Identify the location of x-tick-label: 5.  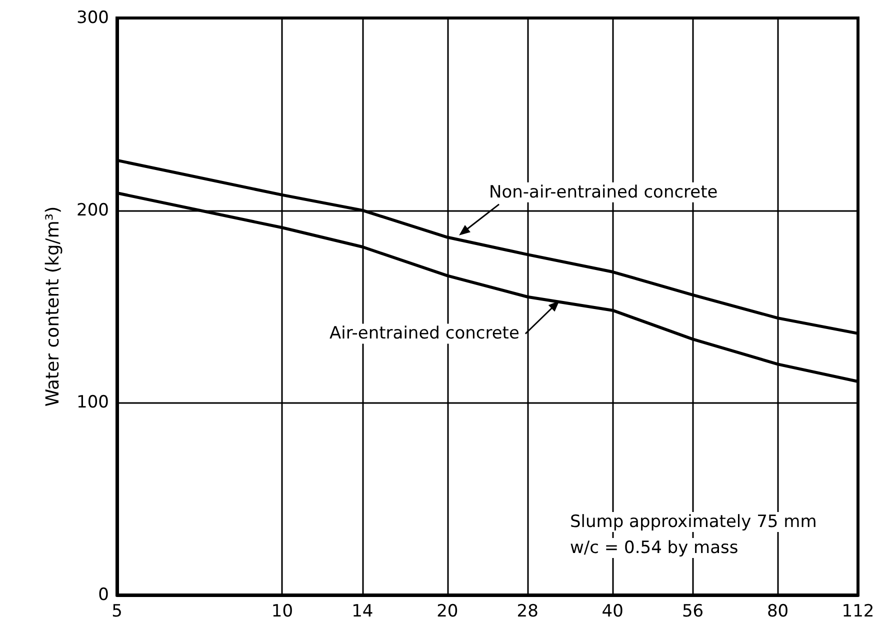
(117, 612).